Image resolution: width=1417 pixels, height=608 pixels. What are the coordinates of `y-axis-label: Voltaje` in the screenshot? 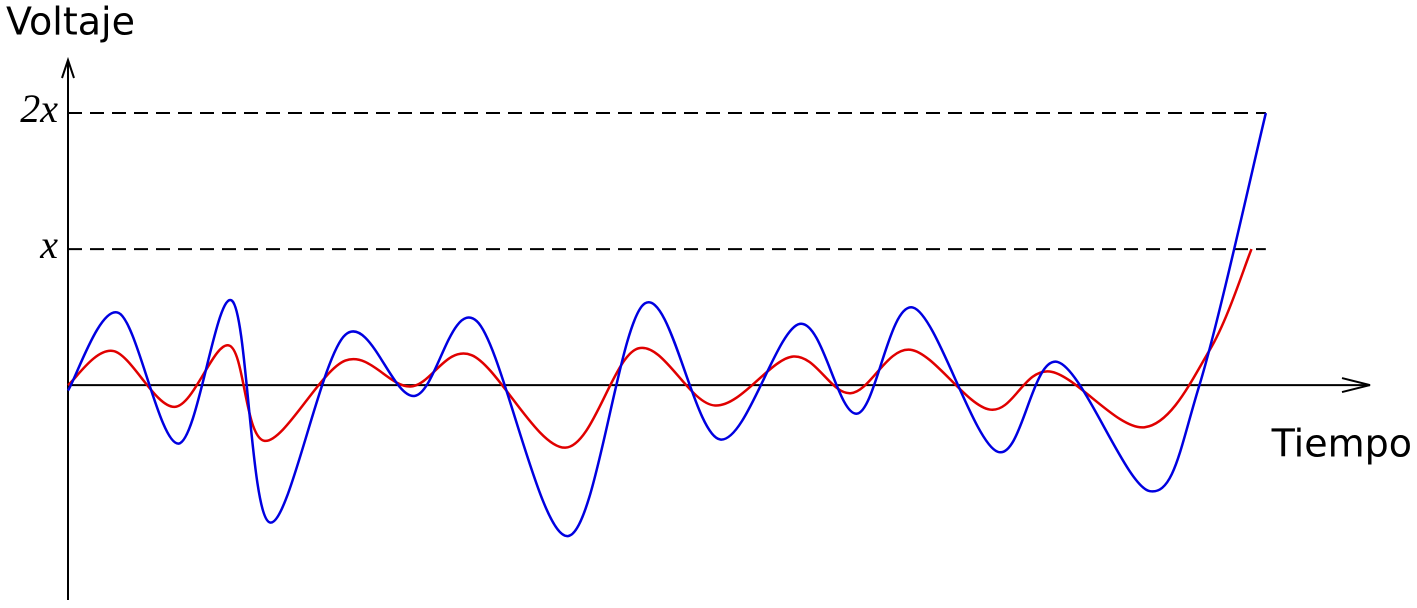 It's located at (70, 22).